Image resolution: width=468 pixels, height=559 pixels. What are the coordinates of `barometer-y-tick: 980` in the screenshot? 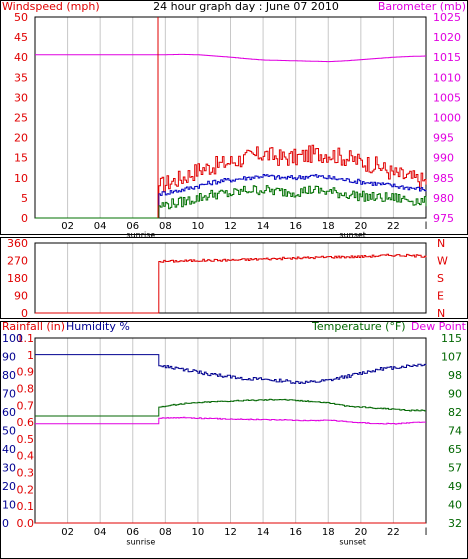 It's located at (443, 198).